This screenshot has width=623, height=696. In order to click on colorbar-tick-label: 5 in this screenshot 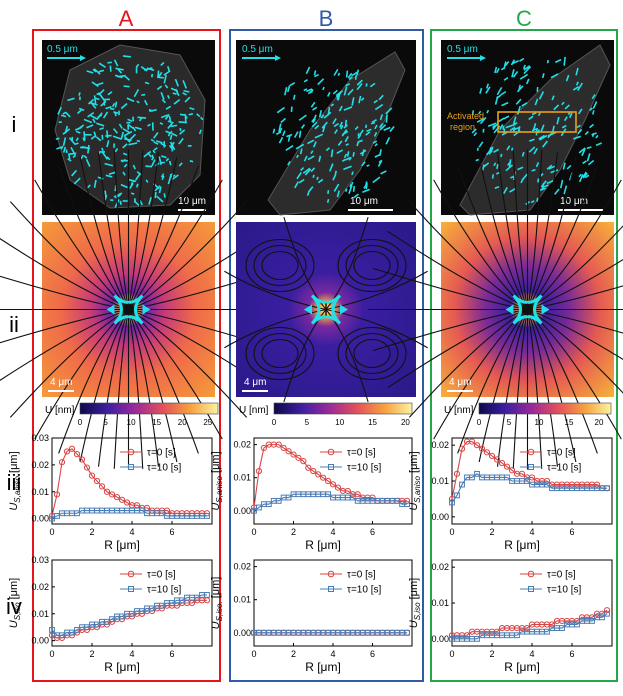, I will do `click(105, 422)`.